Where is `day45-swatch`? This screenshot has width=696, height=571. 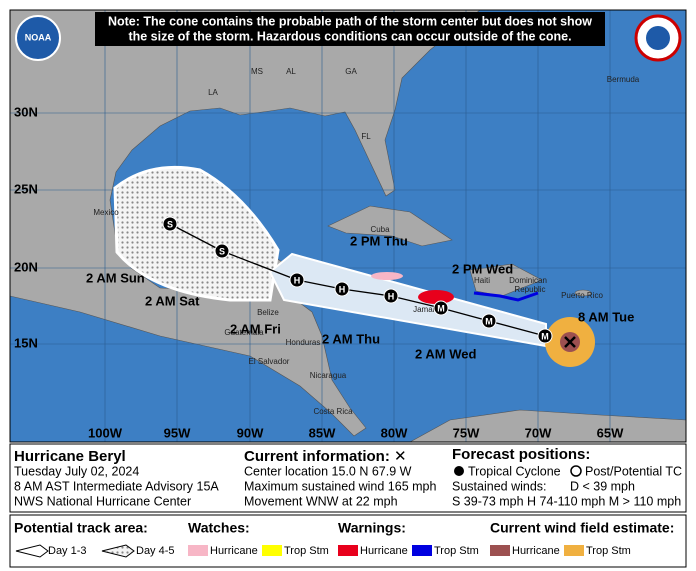
day45-swatch is located at coordinates (118, 551).